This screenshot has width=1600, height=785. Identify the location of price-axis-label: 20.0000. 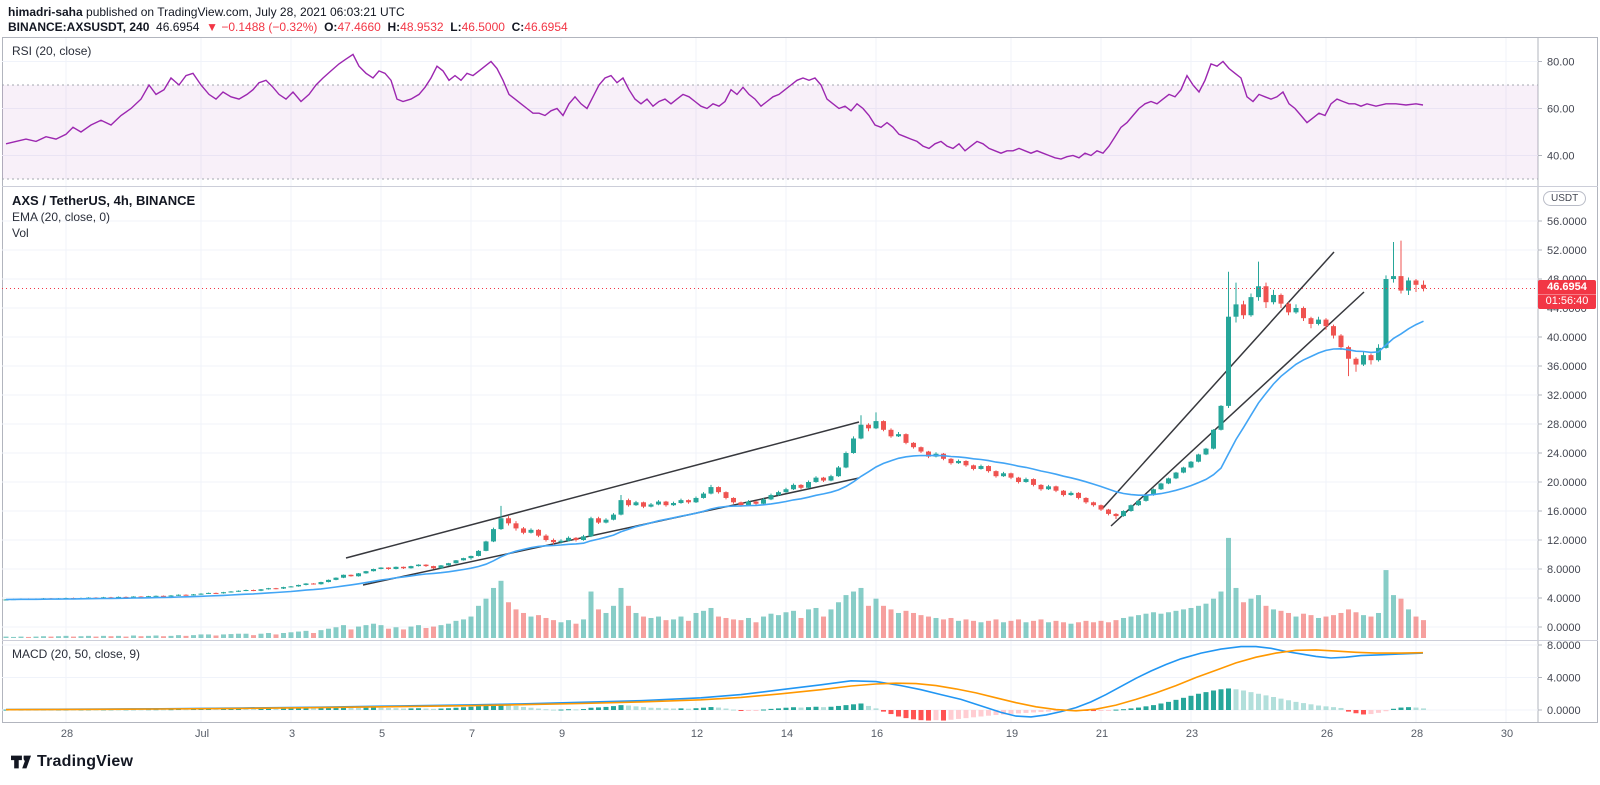
(1567, 483).